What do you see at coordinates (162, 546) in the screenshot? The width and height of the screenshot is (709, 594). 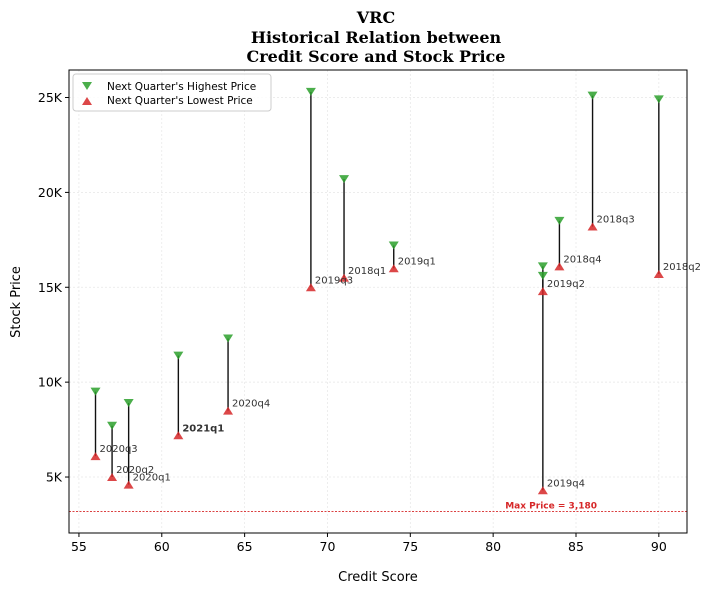 I see `x-tick-label: 60` at bounding box center [162, 546].